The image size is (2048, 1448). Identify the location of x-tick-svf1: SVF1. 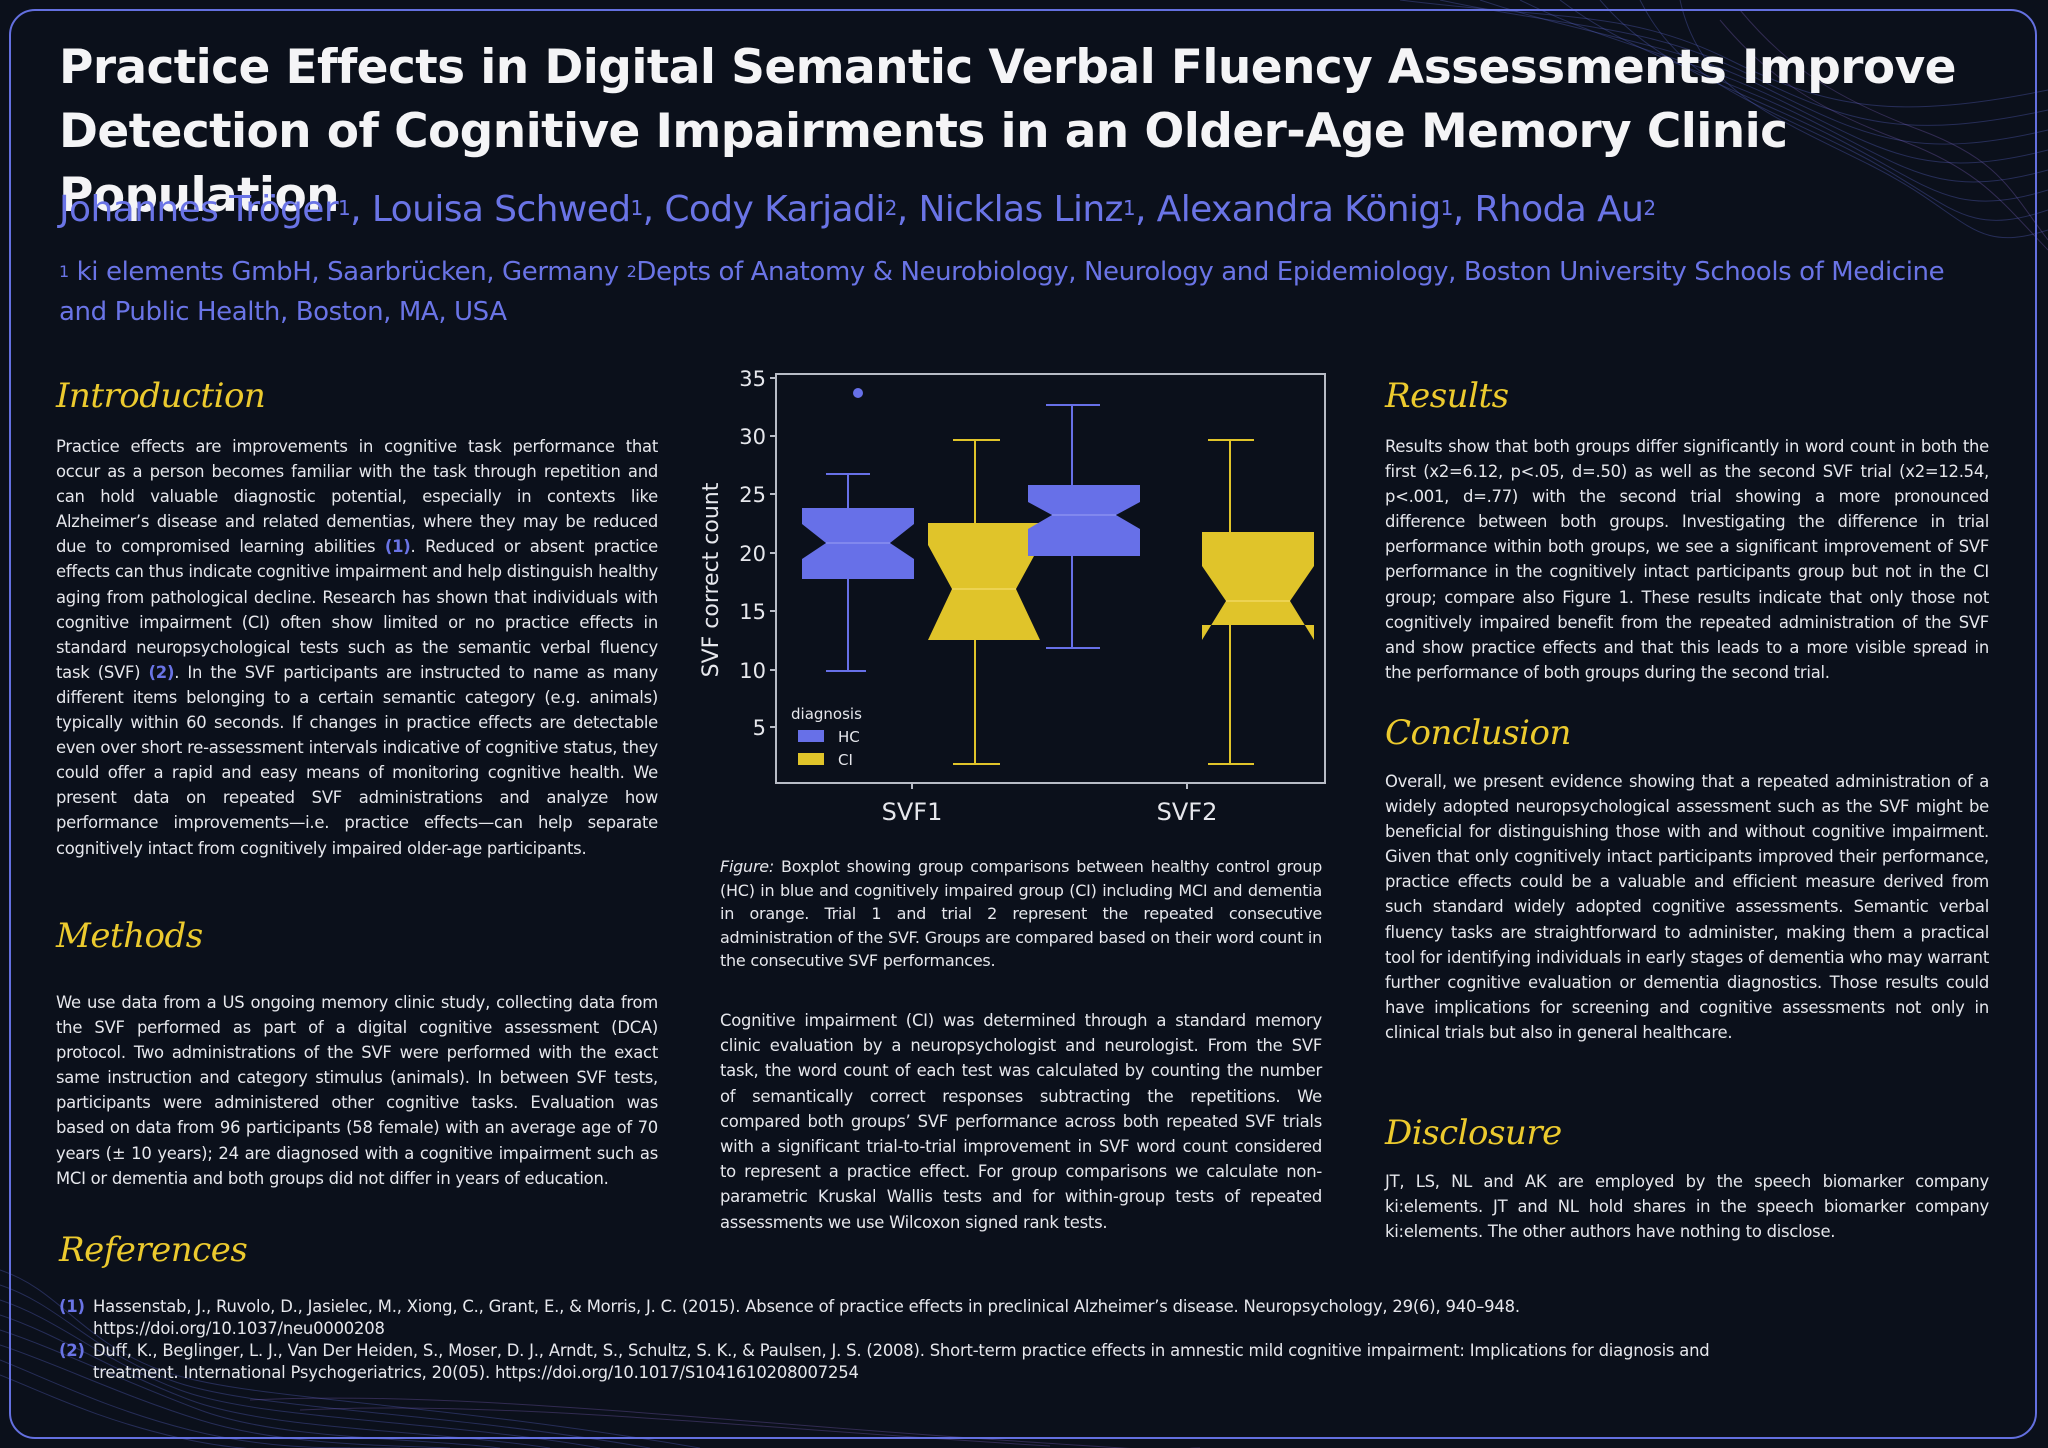
(912, 812).